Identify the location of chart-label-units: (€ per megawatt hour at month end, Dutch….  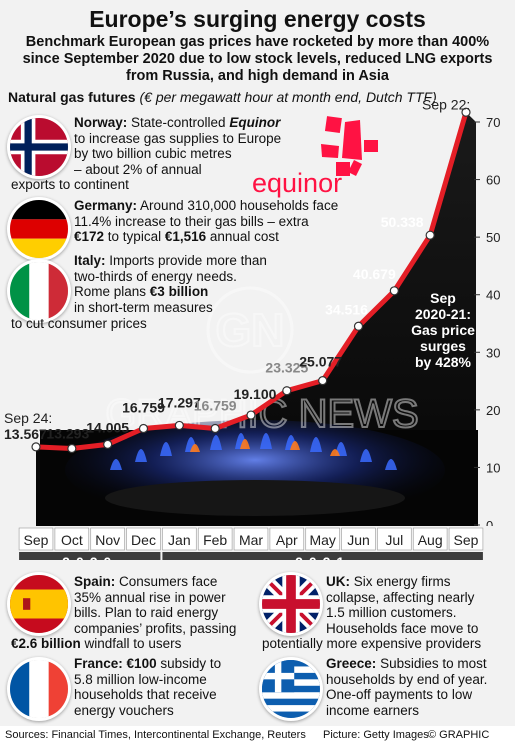
(288, 97).